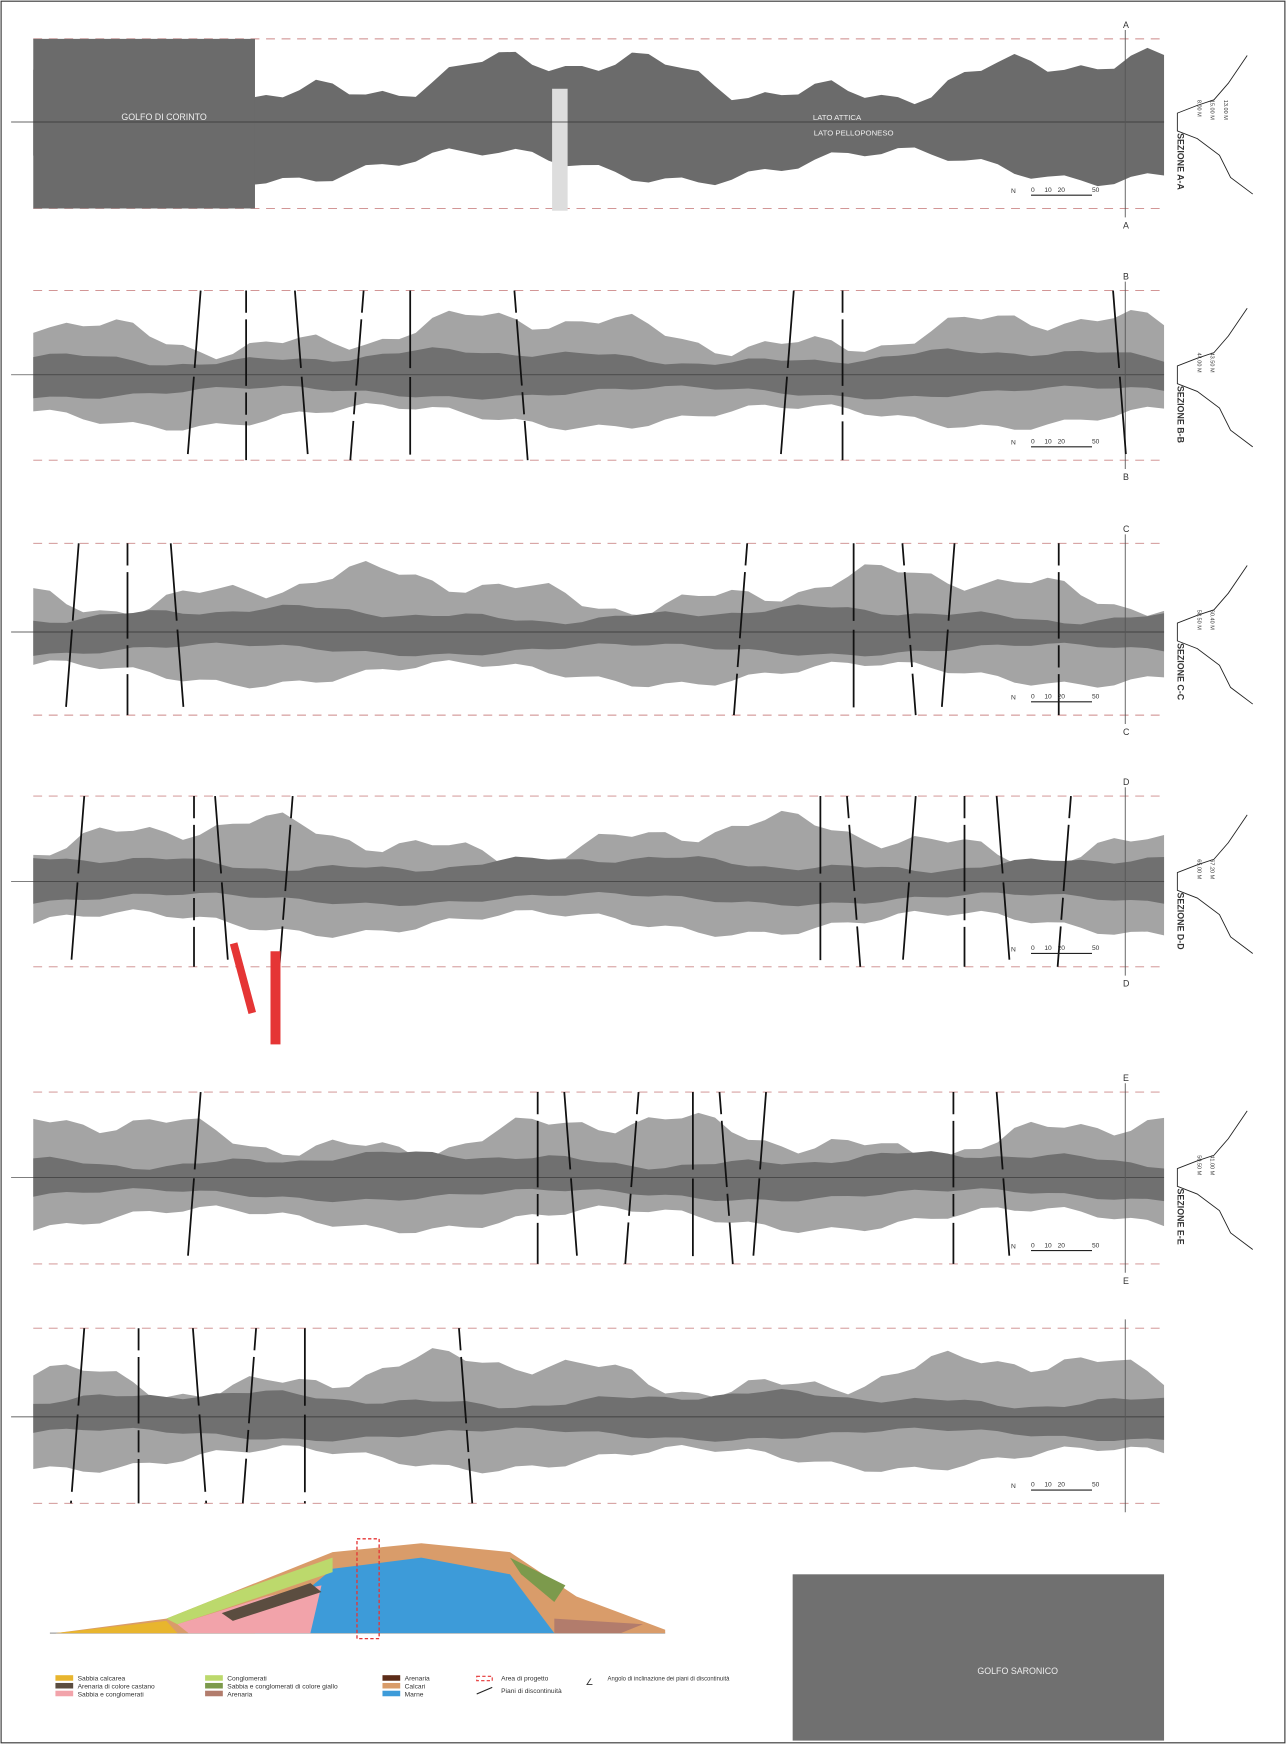  What do you see at coordinates (247, 1679) in the screenshot?
I see `legend-label: Conglomerati` at bounding box center [247, 1679].